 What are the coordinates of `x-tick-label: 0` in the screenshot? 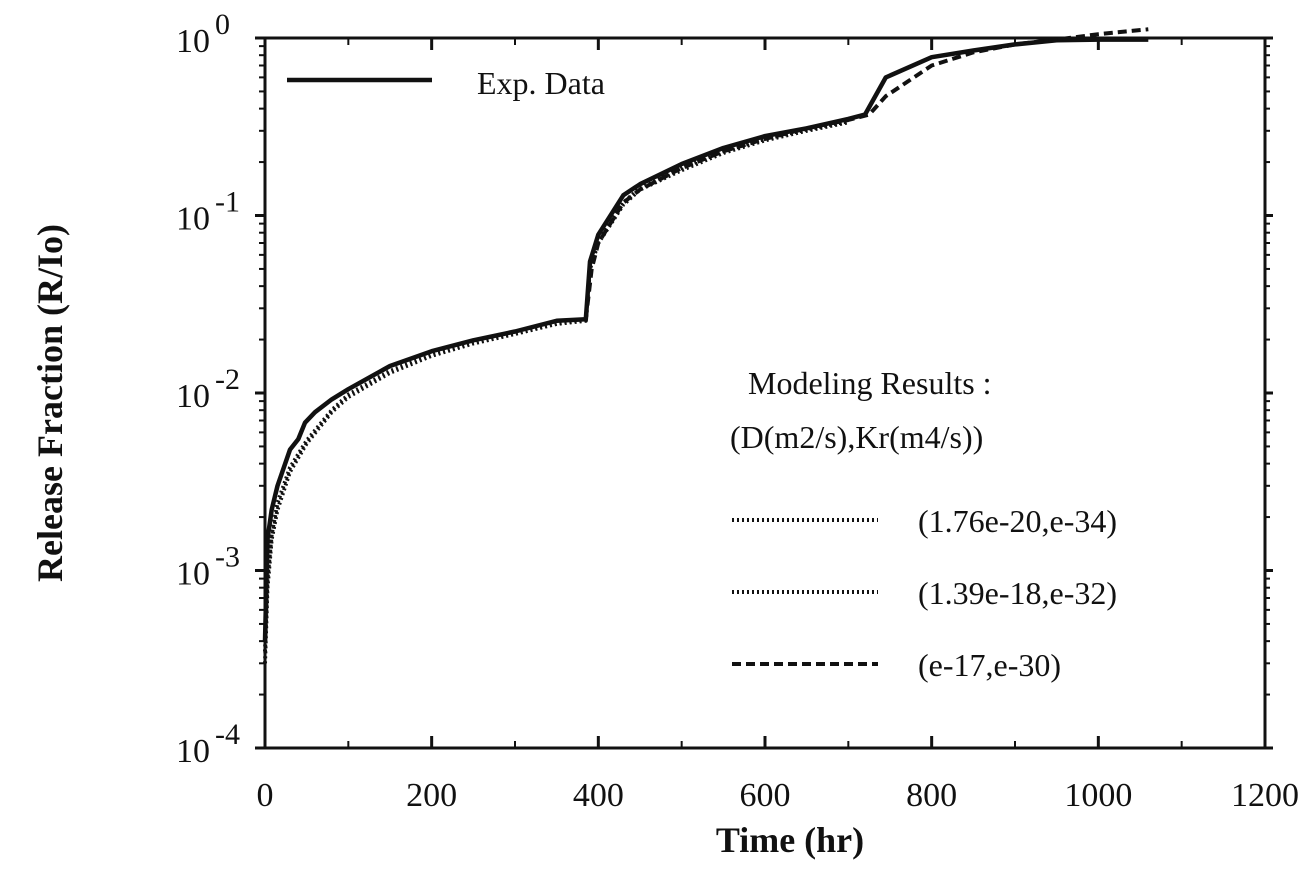 It's located at (265, 795).